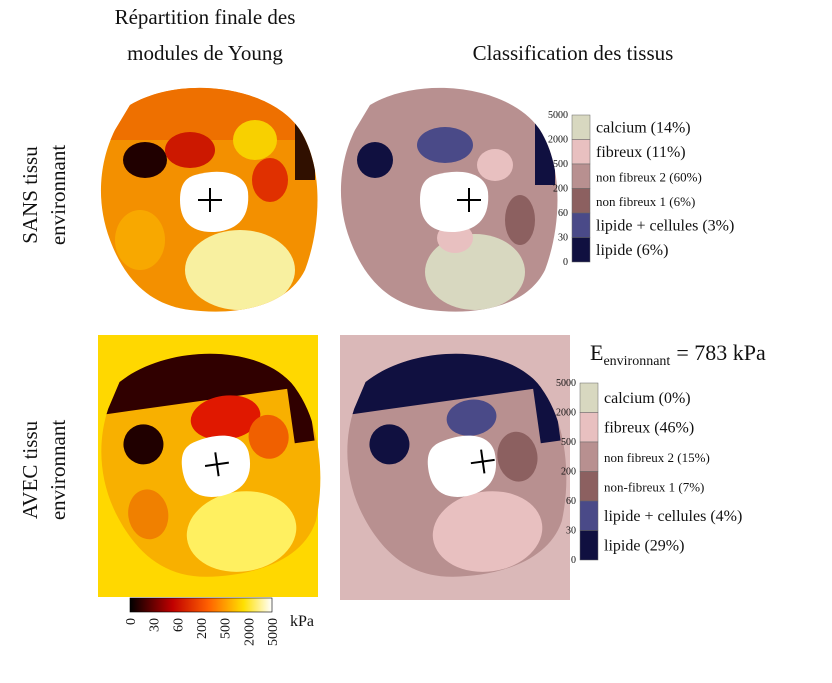 Image resolution: width=832 pixels, height=683 pixels. I want to click on colorbar, so click(201, 605).